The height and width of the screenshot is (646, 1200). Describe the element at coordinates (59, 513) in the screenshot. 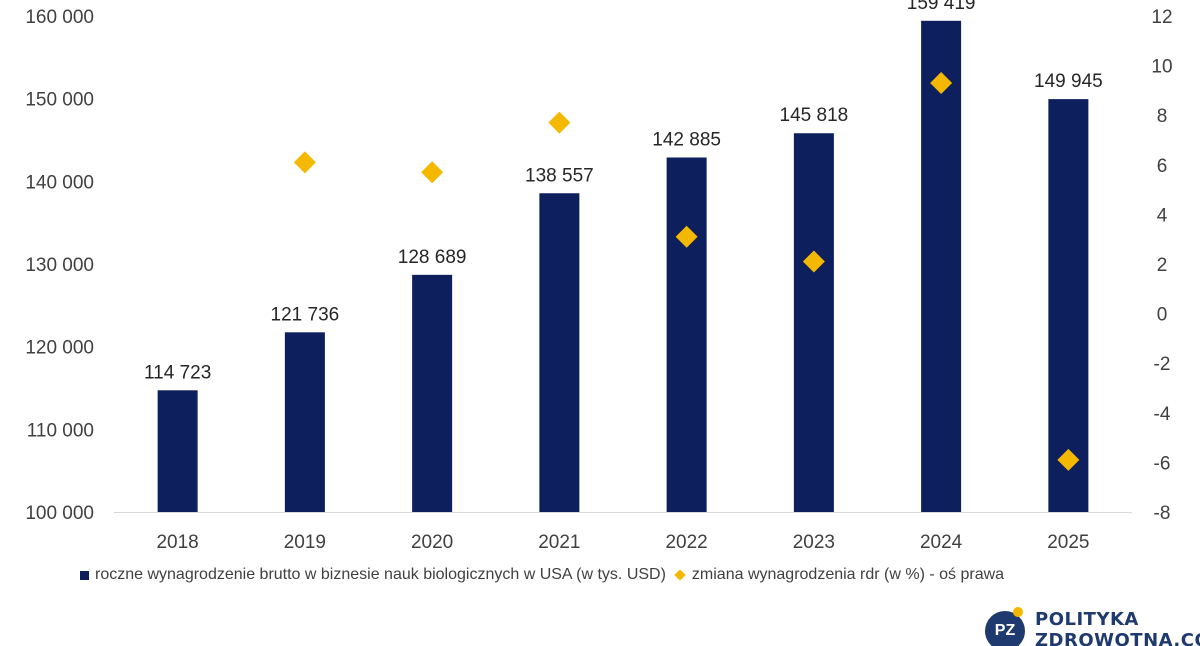

I see `left-axis-tick-label: 100 000` at that location.